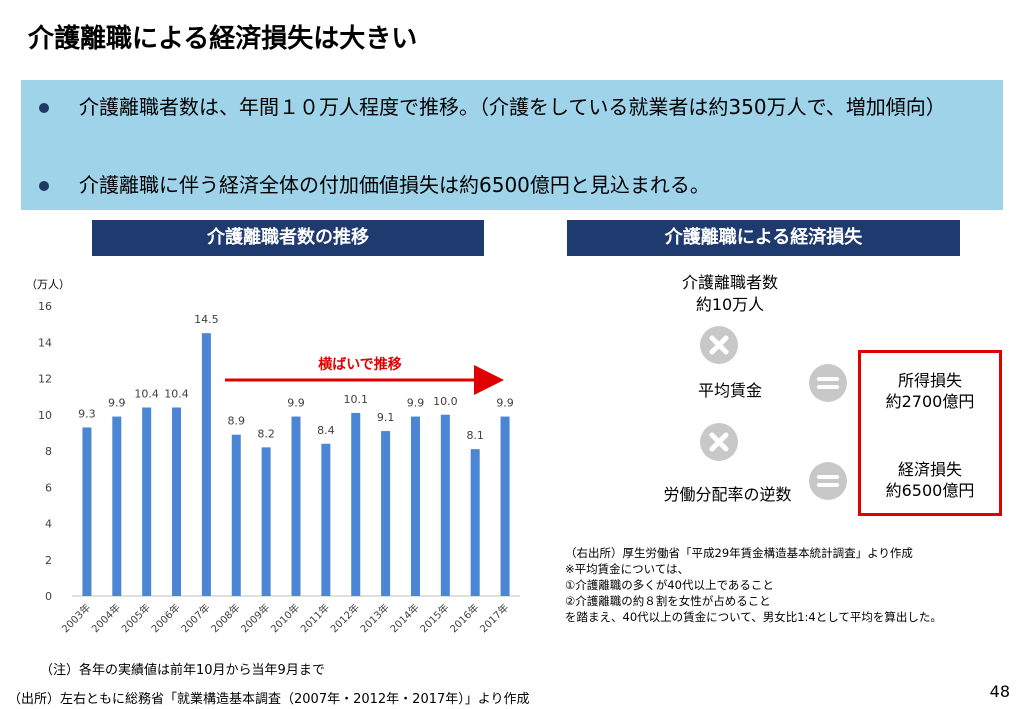 Image resolution: width=1024 pixels, height=709 pixels. I want to click on income-loss-label: 所得損失, so click(929, 380).